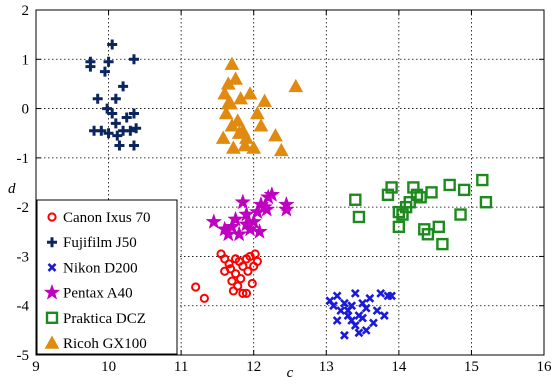  I want to click on legend-item: Fujifilm J50, so click(92, 243).